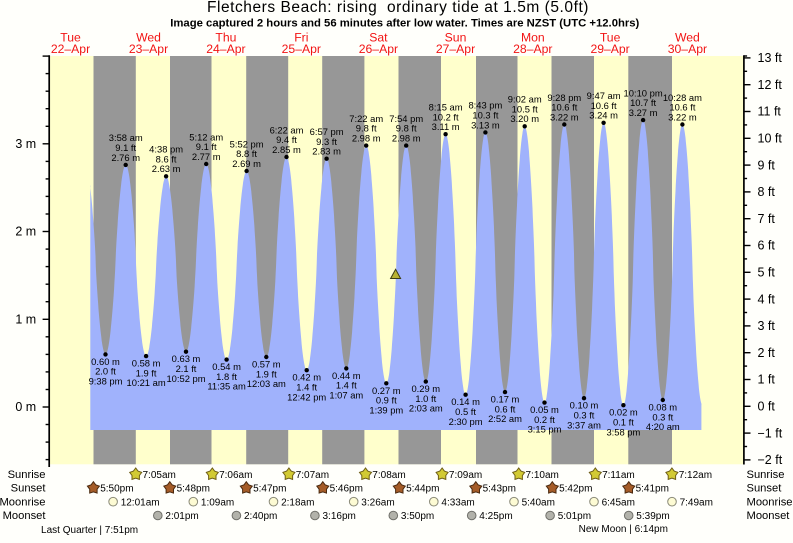  Describe the element at coordinates (465, 475) in the screenshot. I see `svg-text: 7:09am` at that location.